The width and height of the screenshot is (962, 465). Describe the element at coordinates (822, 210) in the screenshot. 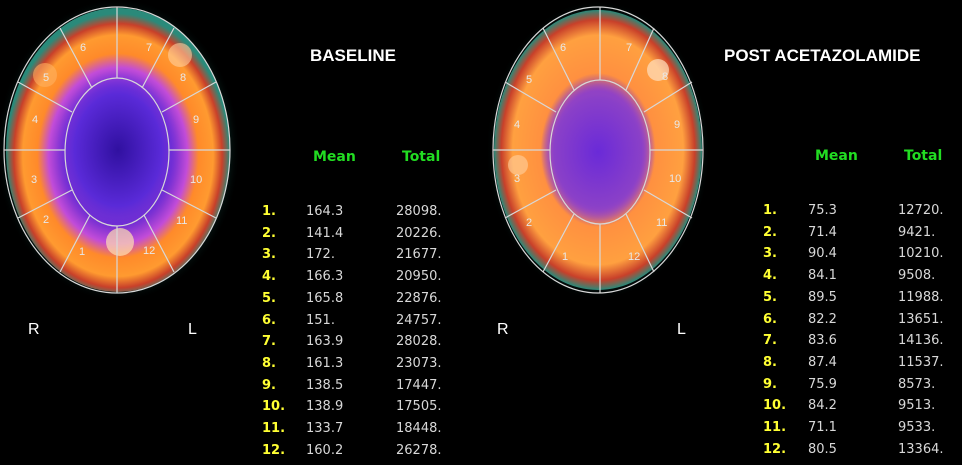

I see `post-row-mean: 75.3` at that location.